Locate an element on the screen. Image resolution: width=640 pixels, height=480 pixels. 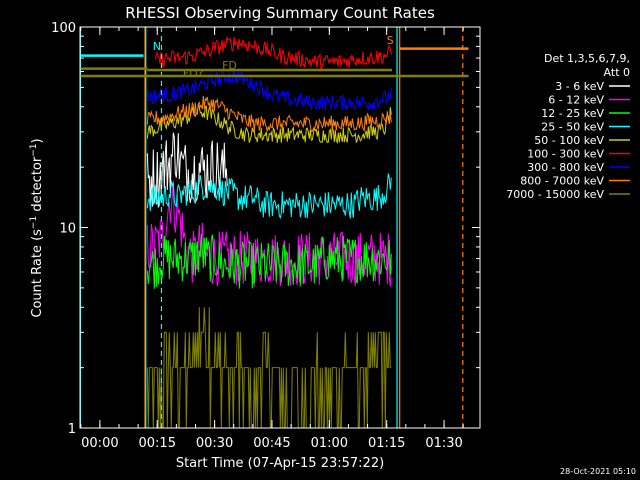
chart-title: RHESSI Observing Summary Count Rates is located at coordinates (280, 13).